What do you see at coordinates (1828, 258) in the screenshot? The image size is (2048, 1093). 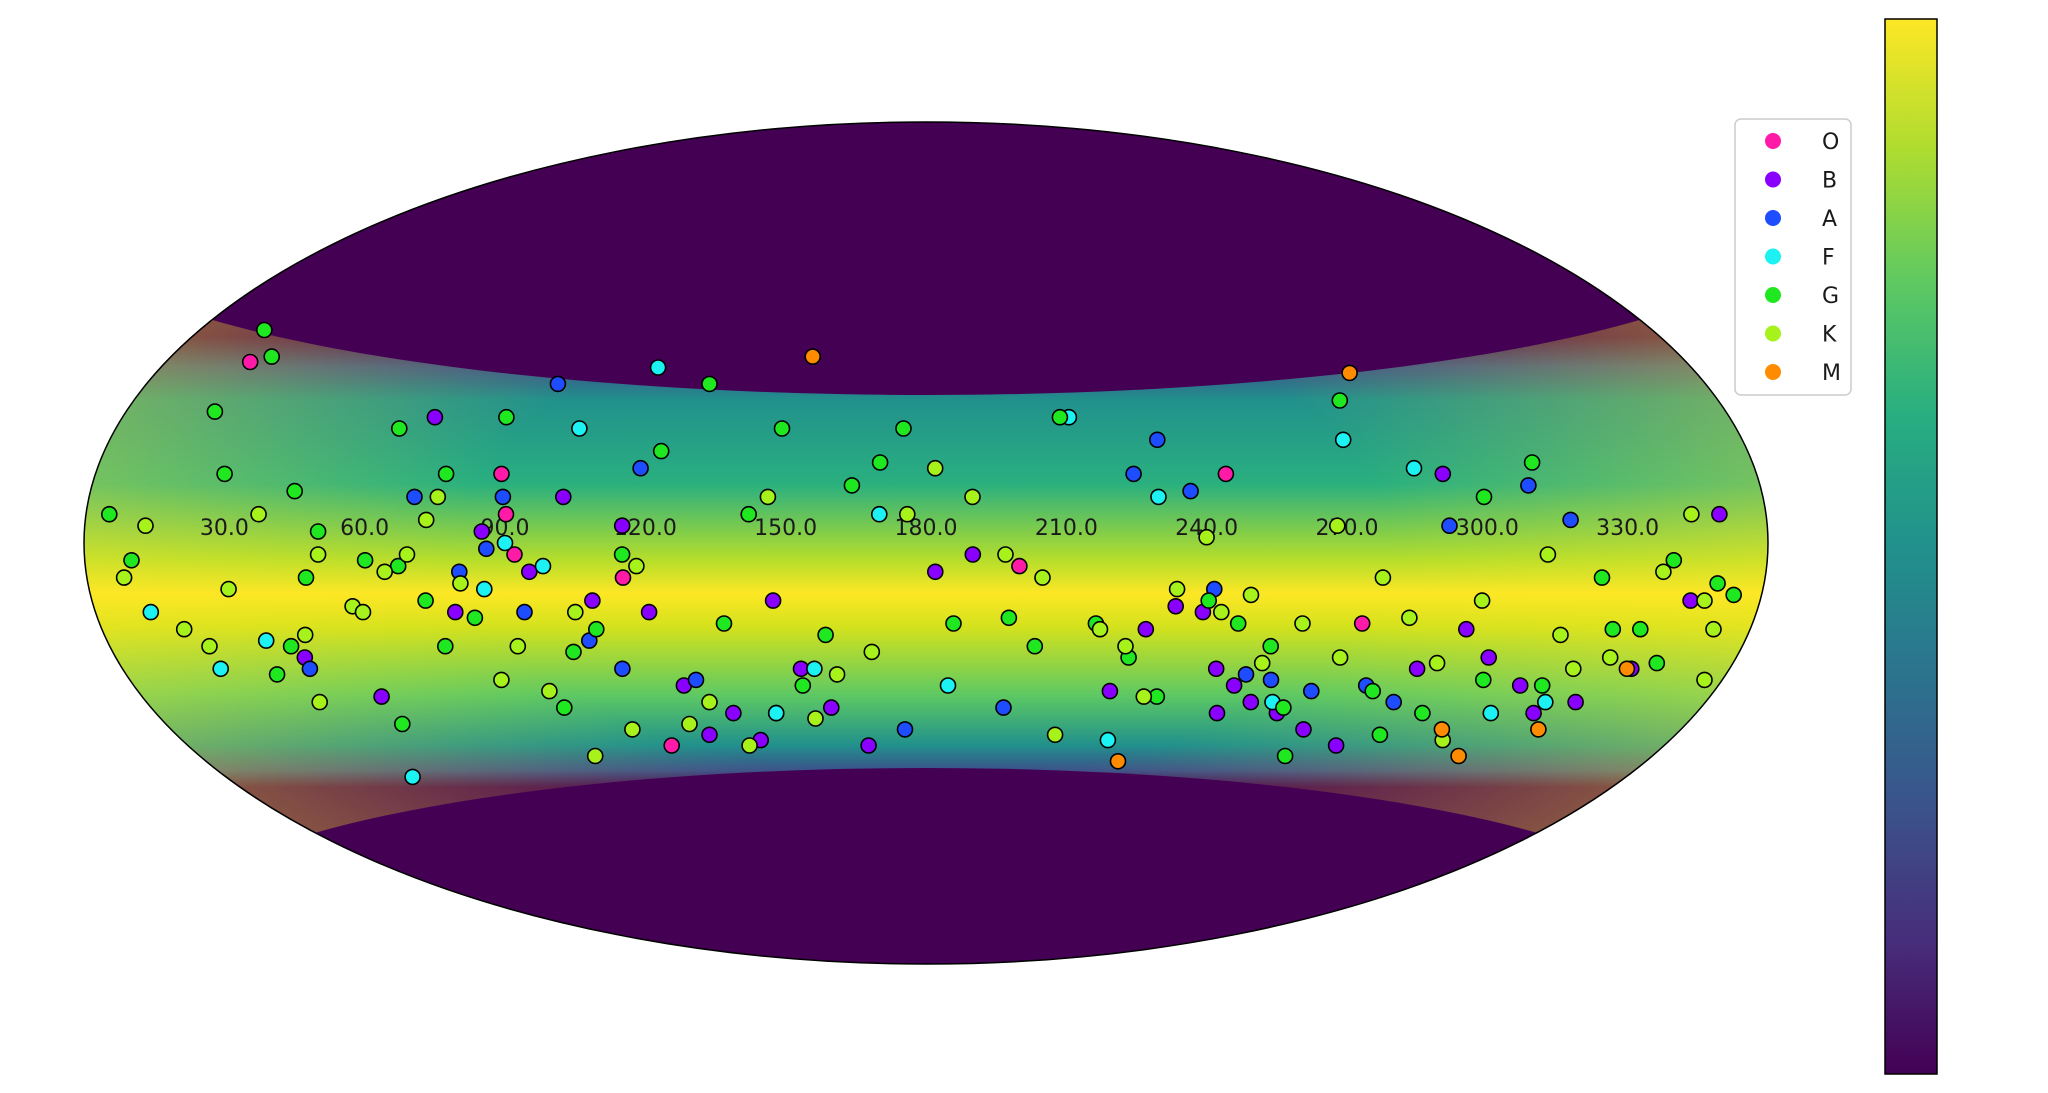 I see `legend-label-f: F` at bounding box center [1828, 258].